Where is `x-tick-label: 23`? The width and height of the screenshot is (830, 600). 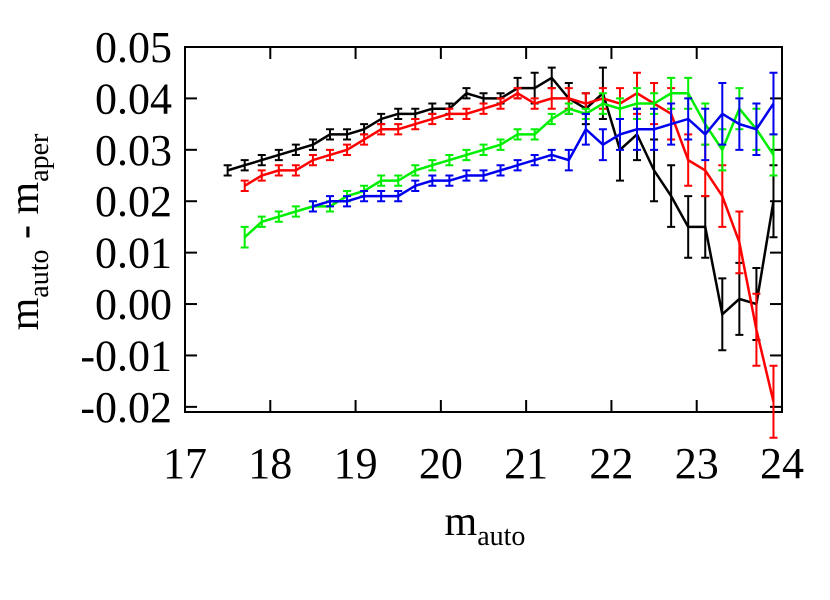 x-tick-label: 23 is located at coordinates (697, 463).